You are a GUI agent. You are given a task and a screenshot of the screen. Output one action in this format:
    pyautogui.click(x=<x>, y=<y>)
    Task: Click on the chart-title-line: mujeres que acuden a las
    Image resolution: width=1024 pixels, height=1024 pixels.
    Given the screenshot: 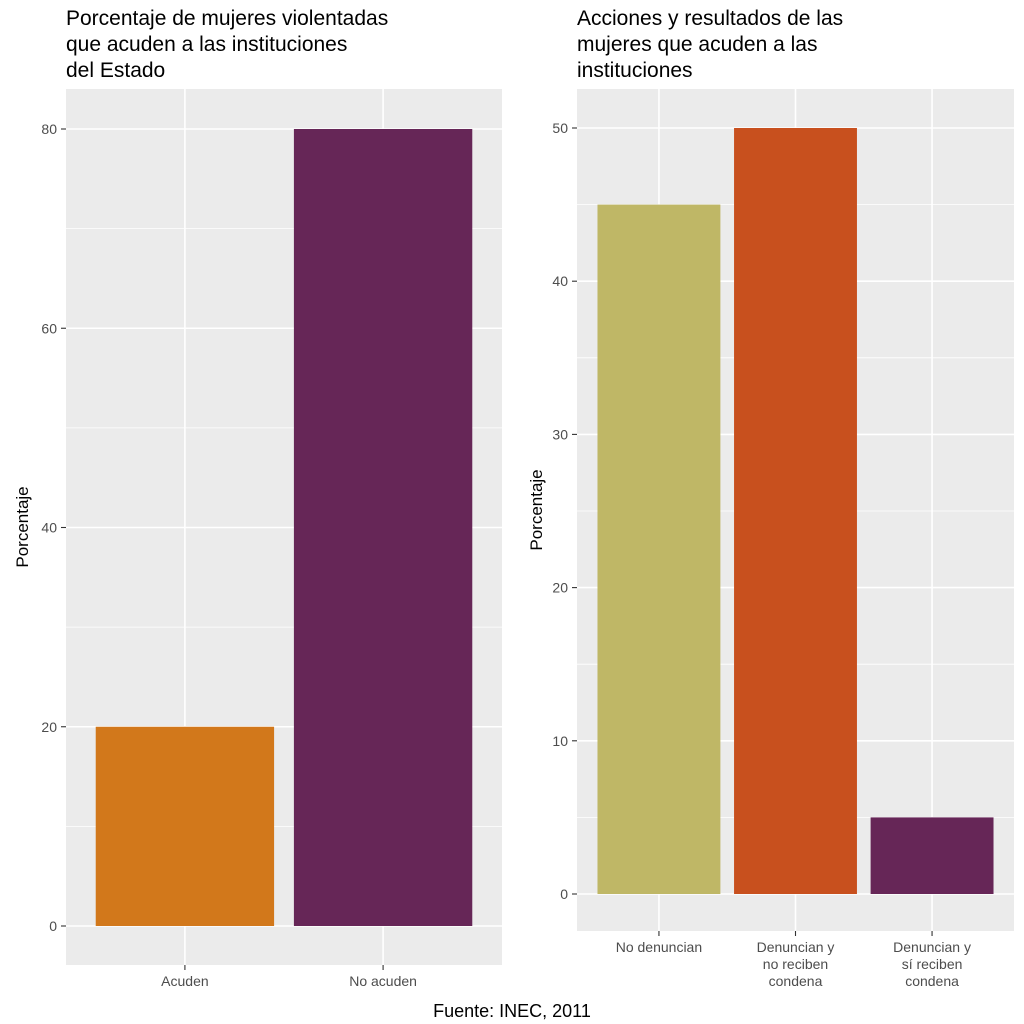 What is the action you would take?
    pyautogui.click(x=697, y=44)
    